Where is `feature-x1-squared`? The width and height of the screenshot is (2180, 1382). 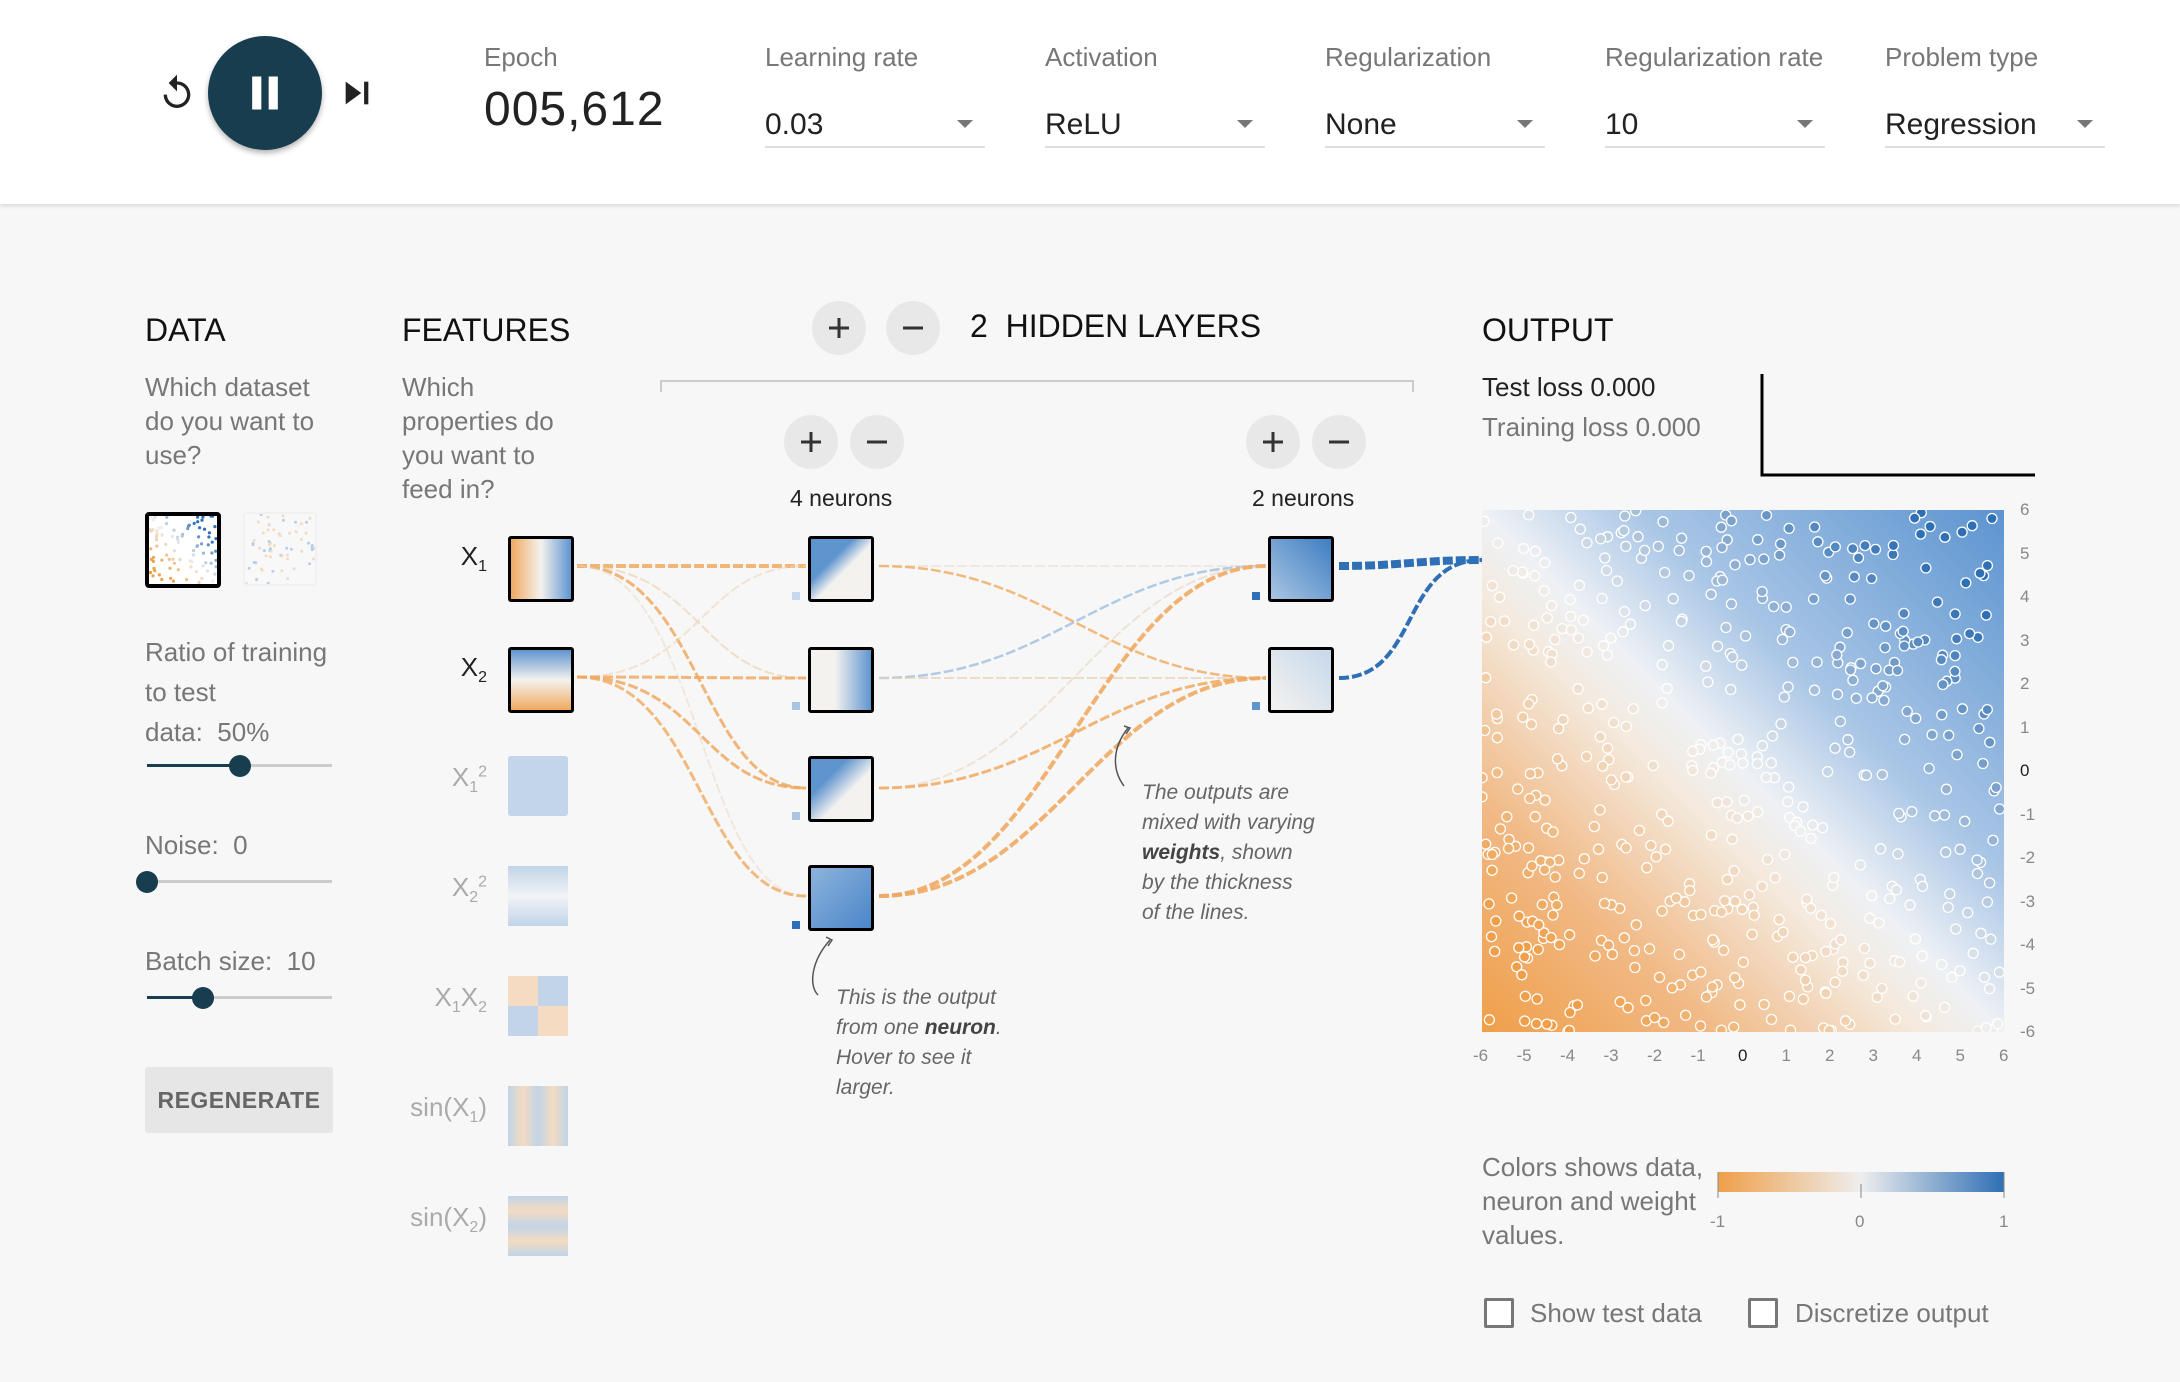 feature-x1-squared is located at coordinates (538, 786).